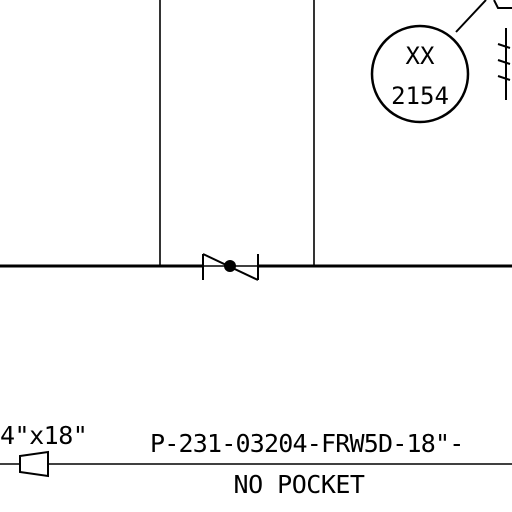 The image size is (512, 512). What do you see at coordinates (502, 4) in the screenshot?
I see `leader-tick-mark` at bounding box center [502, 4].